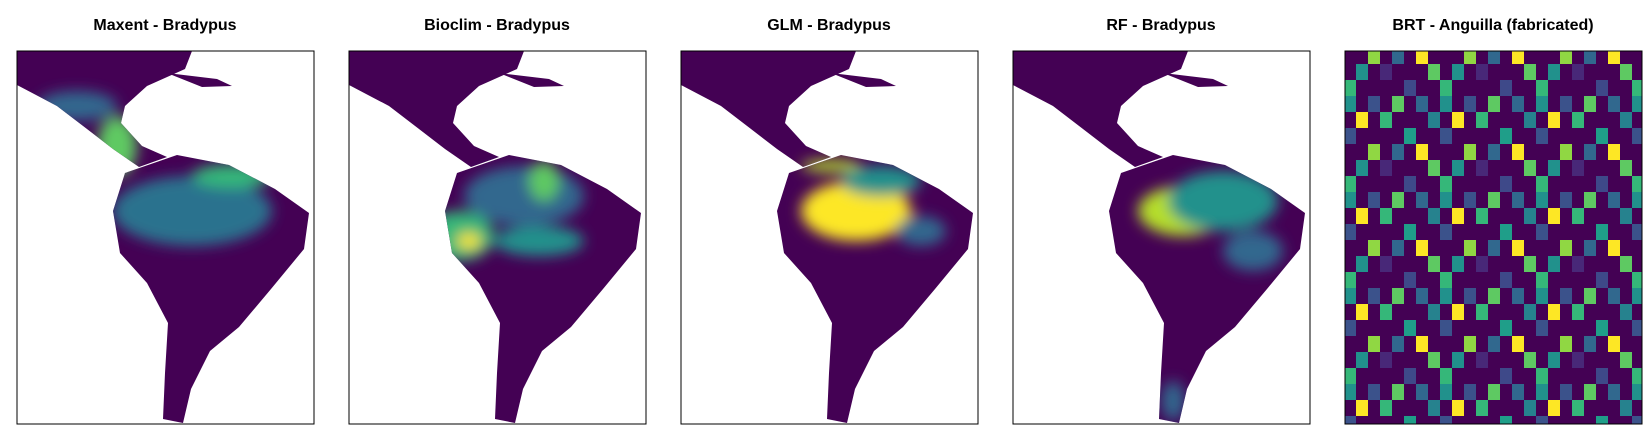 The width and height of the screenshot is (1650, 440). I want to click on panel-title: GLM - Bradypus, so click(829, 25).